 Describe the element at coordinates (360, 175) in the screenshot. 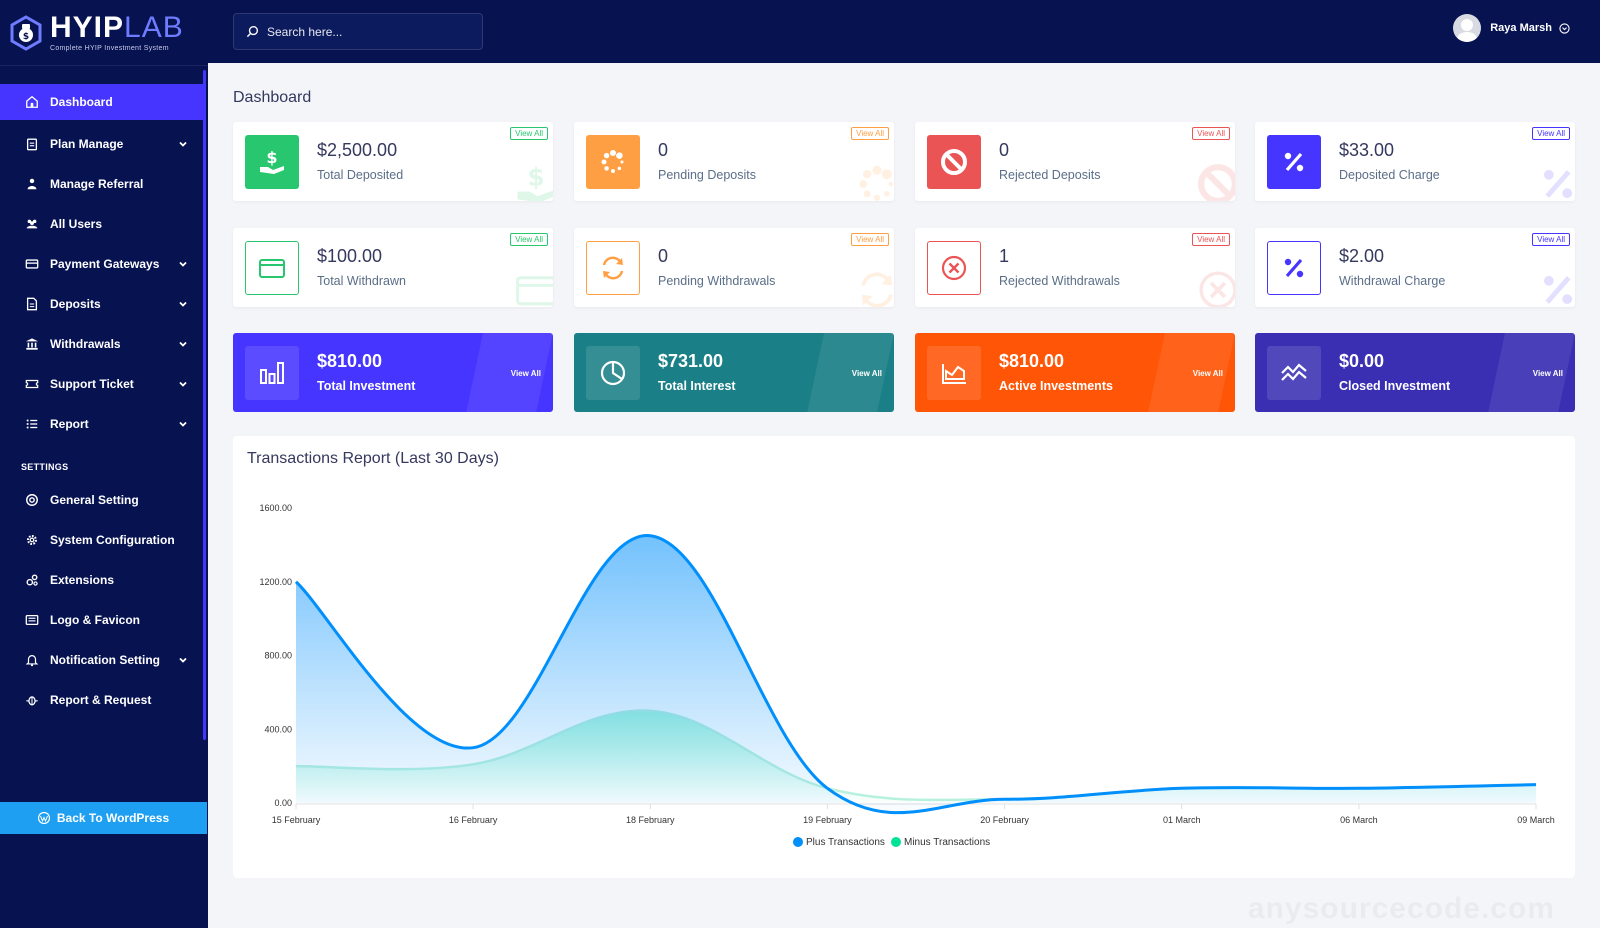

I see `stat-label: Total Deposited` at that location.